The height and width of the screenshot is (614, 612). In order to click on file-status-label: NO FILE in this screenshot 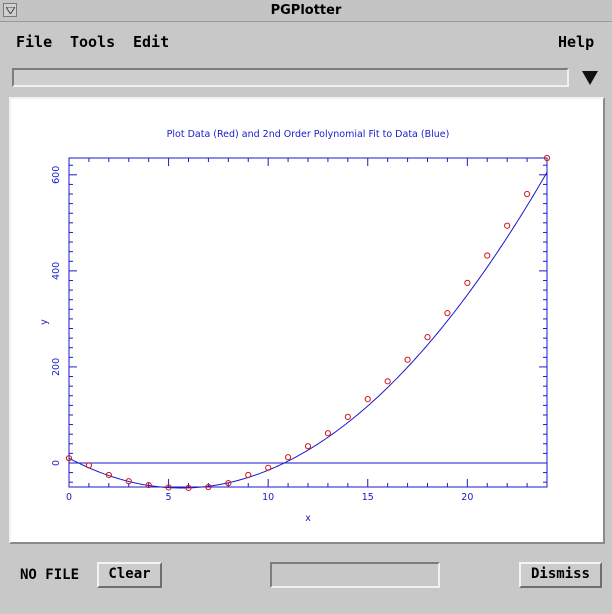, I will do `click(50, 575)`.